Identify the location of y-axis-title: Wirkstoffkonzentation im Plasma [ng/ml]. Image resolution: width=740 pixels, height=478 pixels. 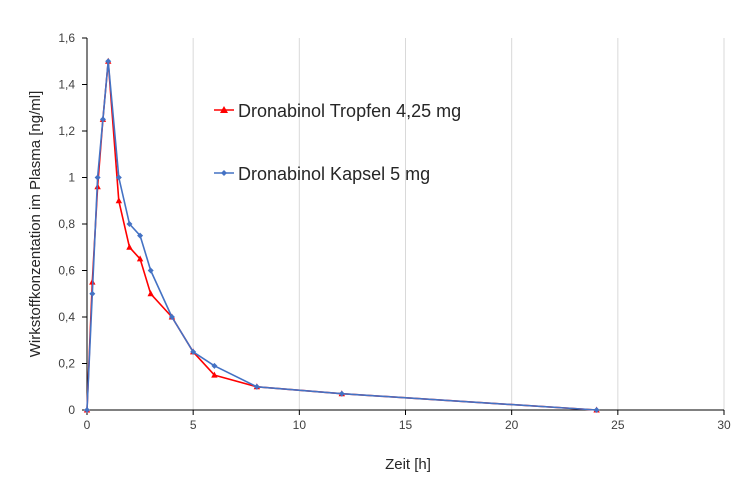
(35, 224).